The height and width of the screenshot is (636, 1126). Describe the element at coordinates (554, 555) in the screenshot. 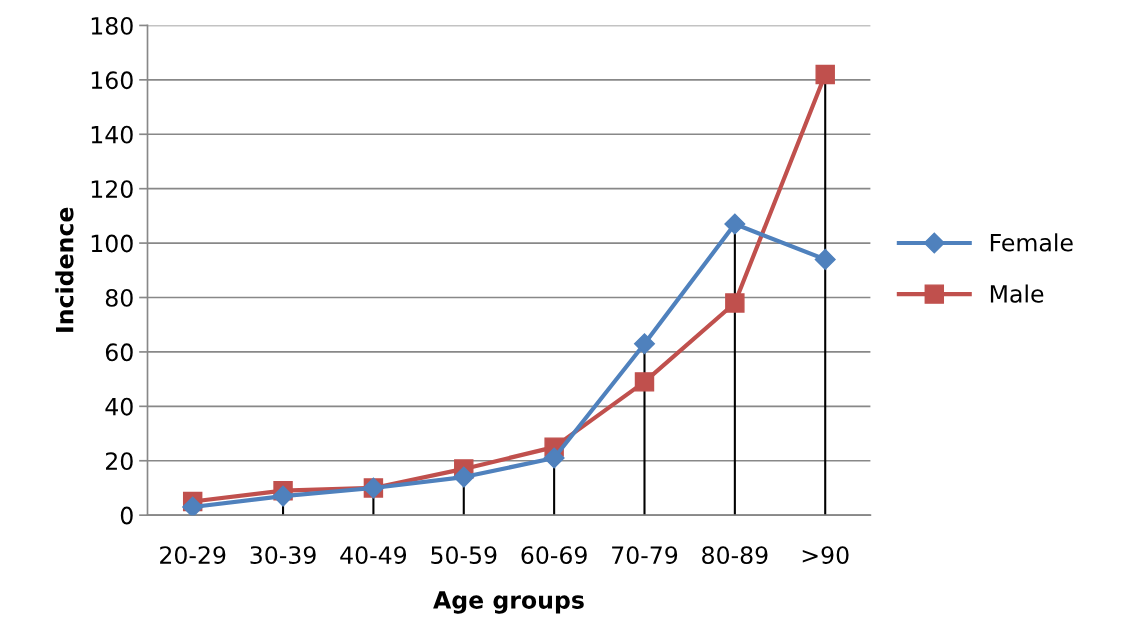

I see `x-tick-label: 60-69` at that location.